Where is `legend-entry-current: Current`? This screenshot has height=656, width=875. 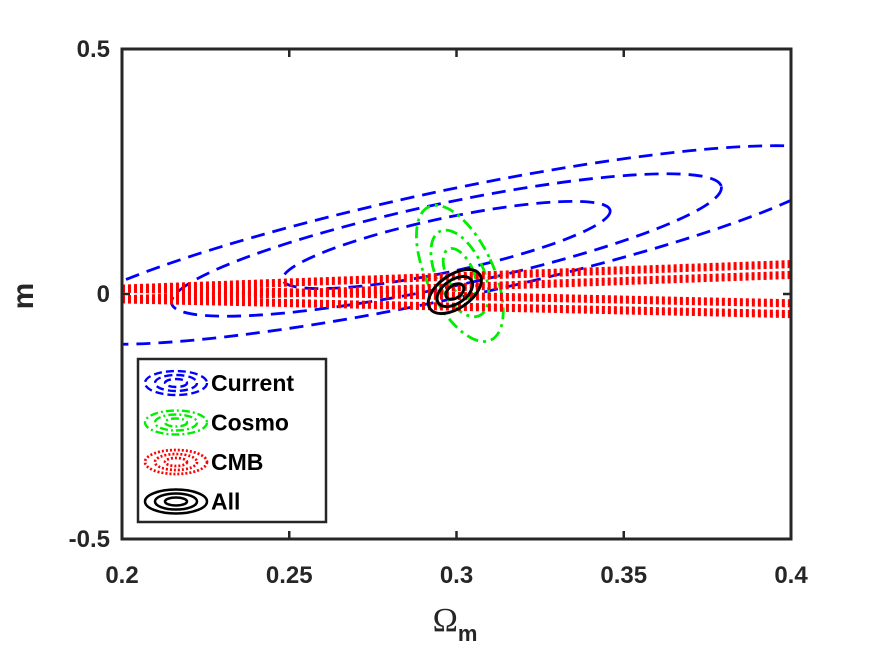 legend-entry-current: Current is located at coordinates (218, 383).